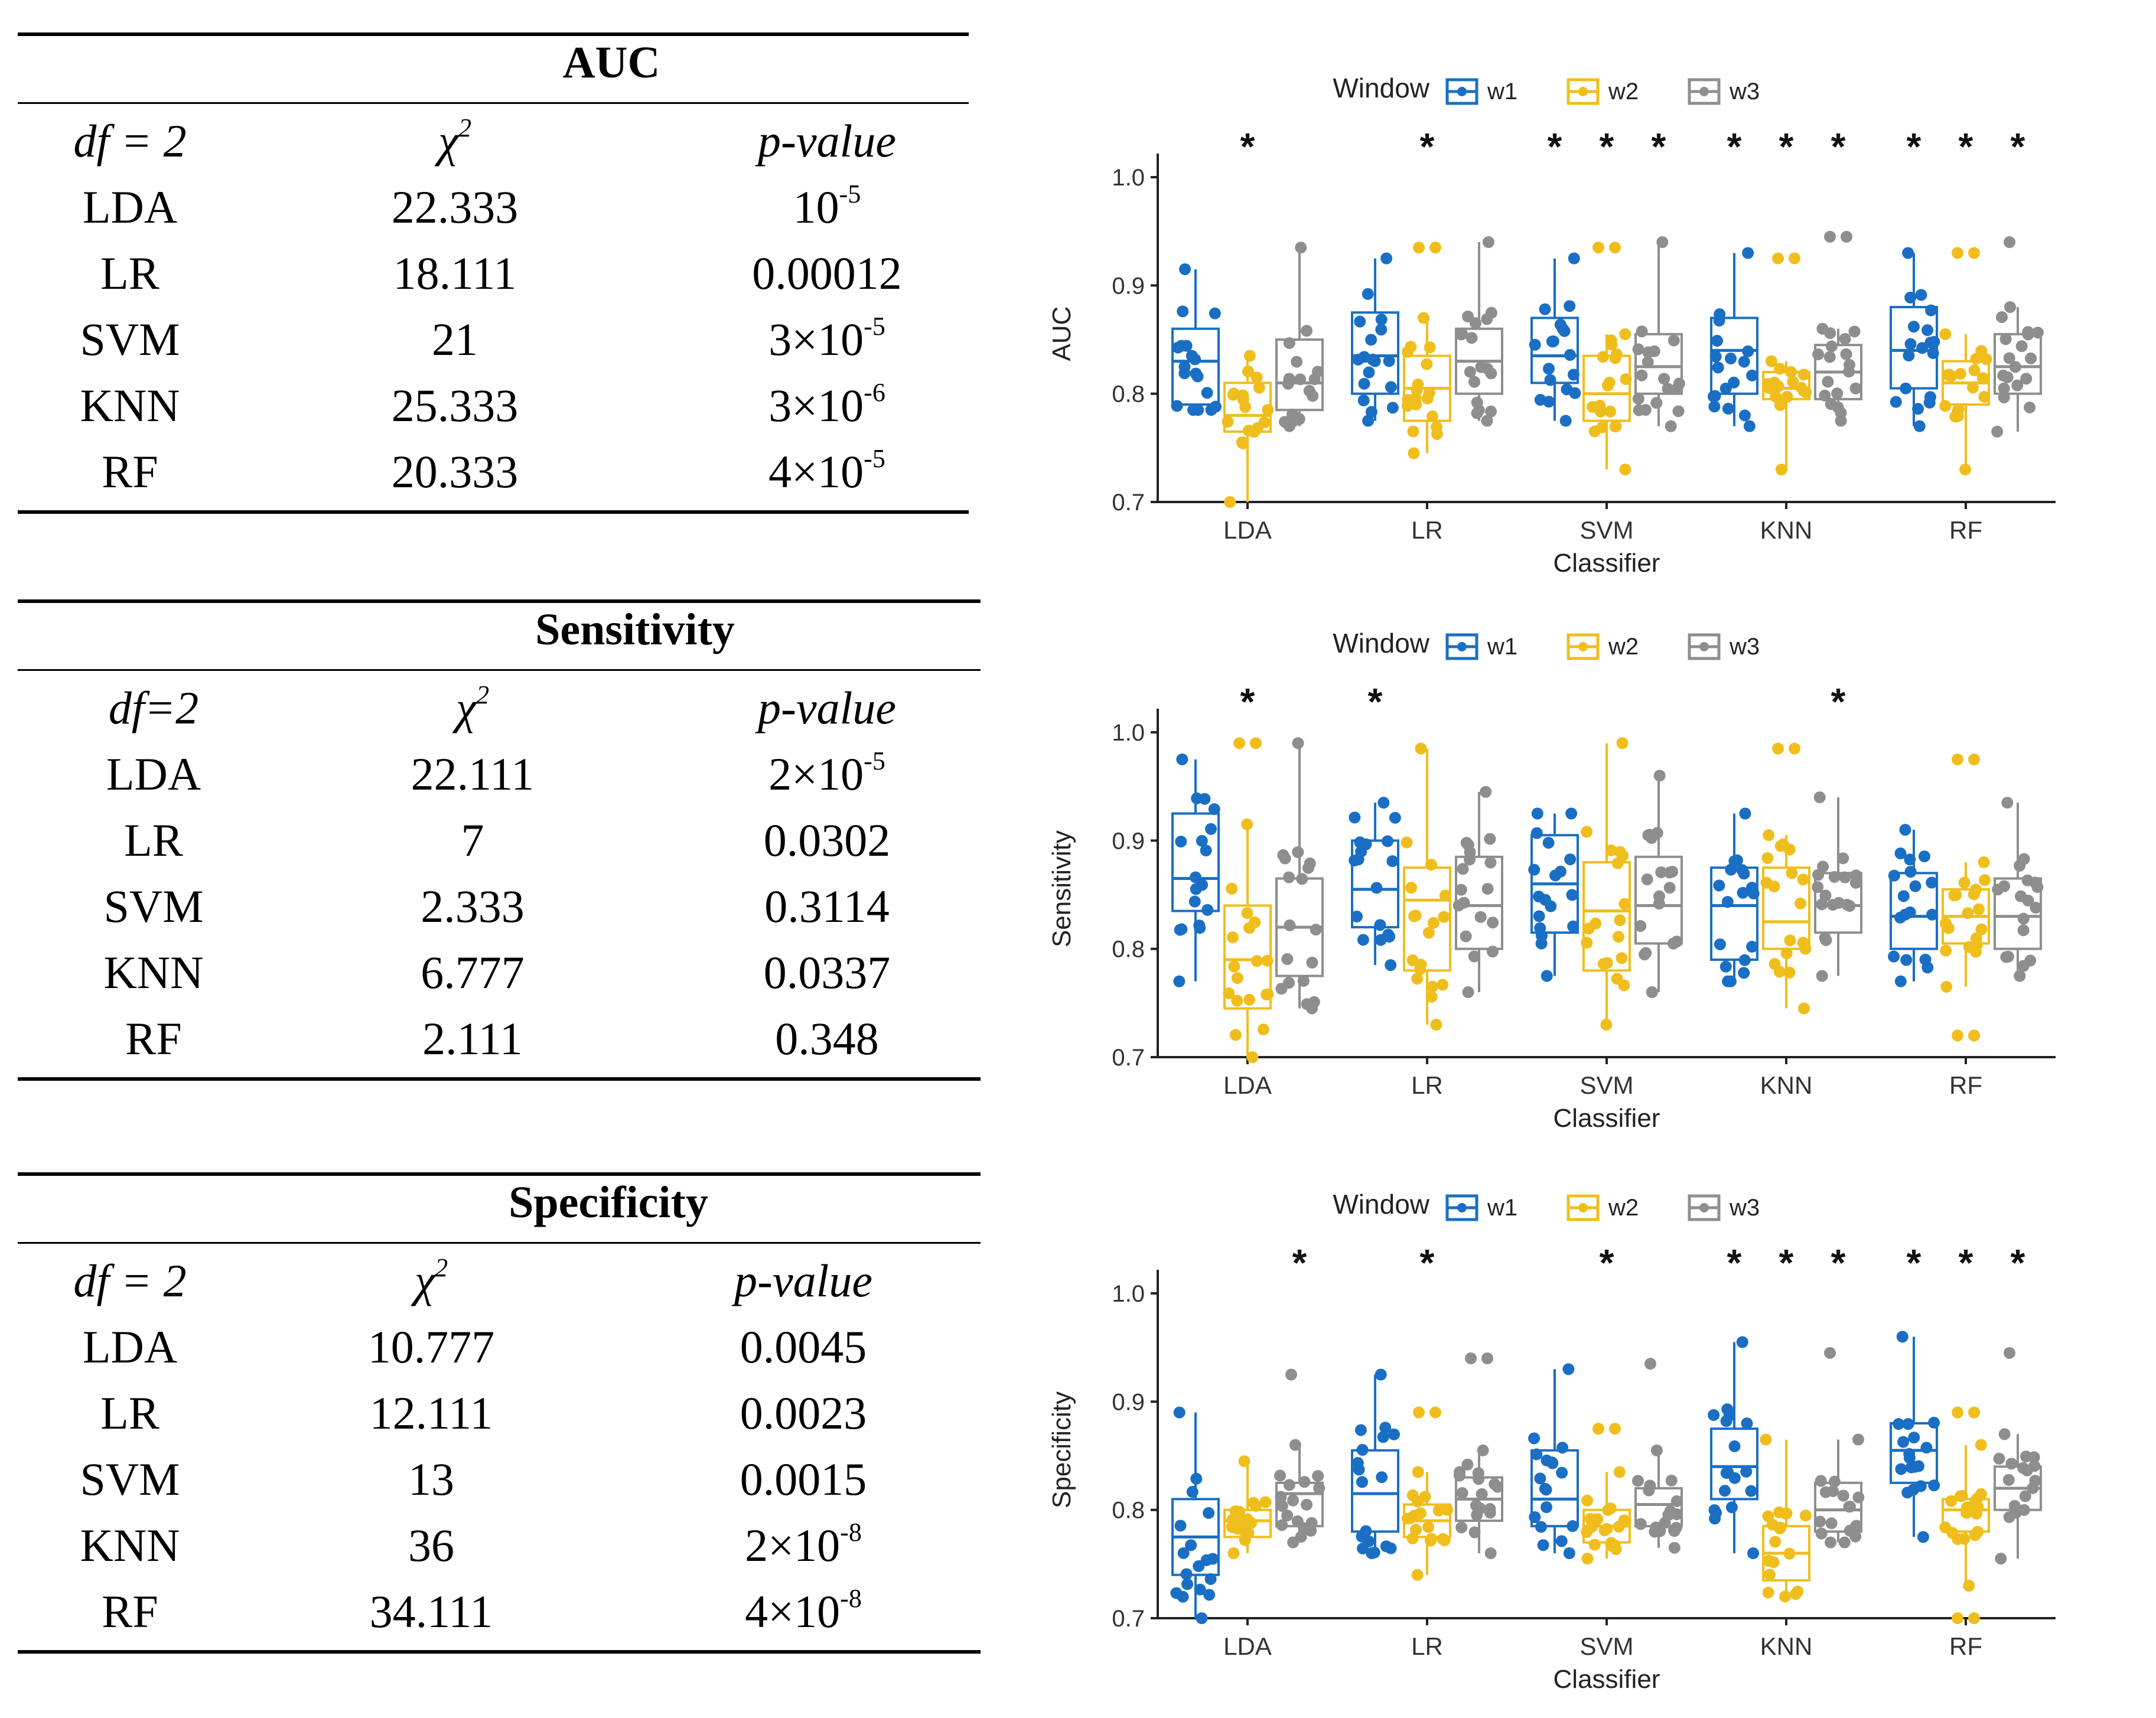 The image size is (2156, 1718). What do you see at coordinates (1426, 886) in the screenshot?
I see `box-LR-w2` at bounding box center [1426, 886].